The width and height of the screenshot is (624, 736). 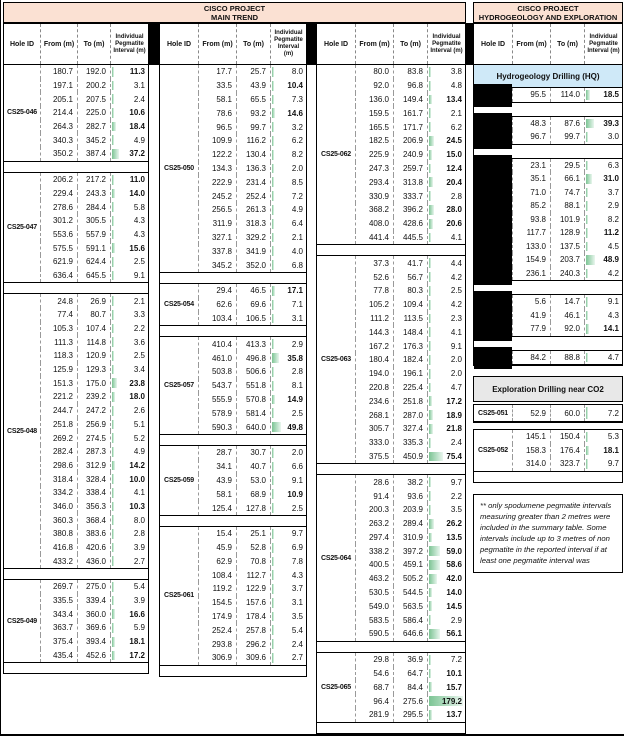 What do you see at coordinates (253, 547) in the screenshot?
I see `to-value: 52.8` at bounding box center [253, 547].